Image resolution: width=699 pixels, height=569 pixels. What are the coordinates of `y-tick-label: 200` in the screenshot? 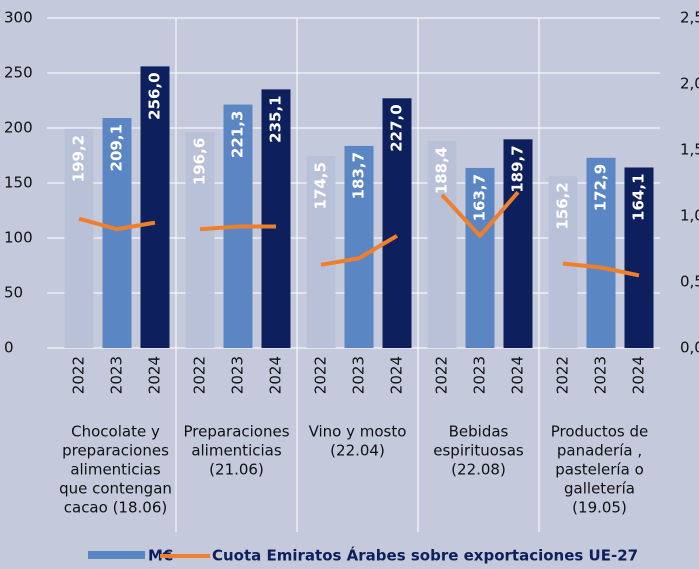 It's located at (18, 128).